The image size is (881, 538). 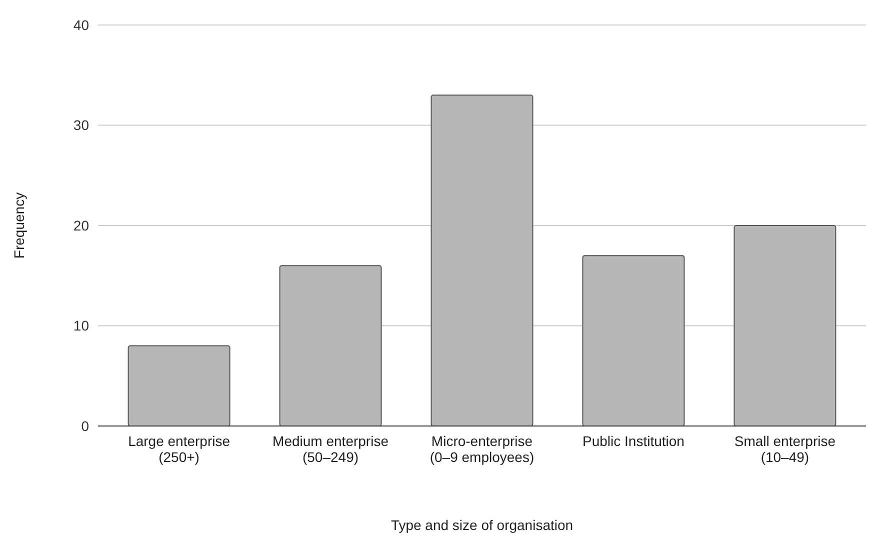 I want to click on y-tick-label: 20, so click(x=81, y=225).